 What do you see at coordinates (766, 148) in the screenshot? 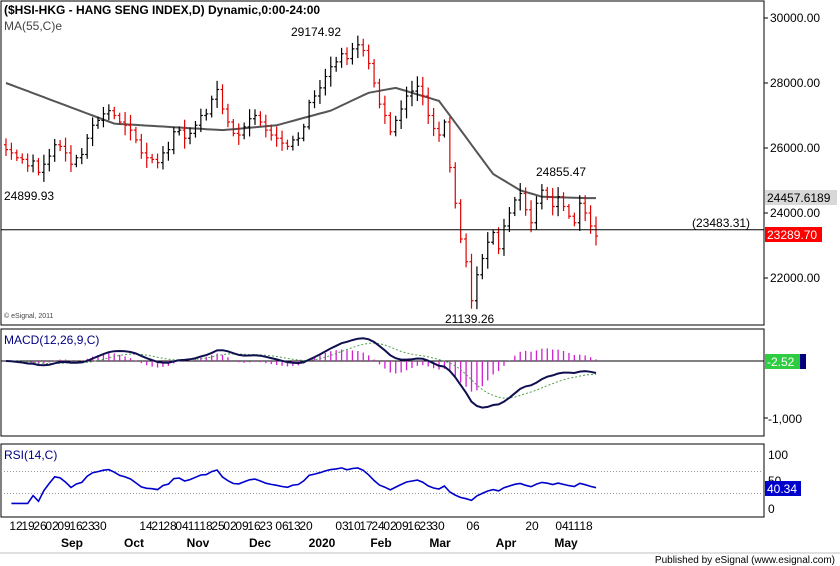
I see `axis-ticks` at bounding box center [766, 148].